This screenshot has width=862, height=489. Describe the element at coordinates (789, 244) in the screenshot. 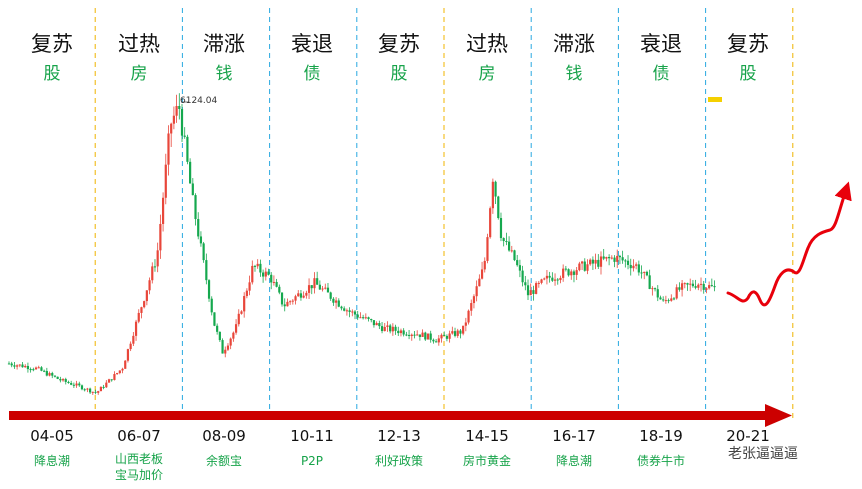

I see `projection-line` at that location.